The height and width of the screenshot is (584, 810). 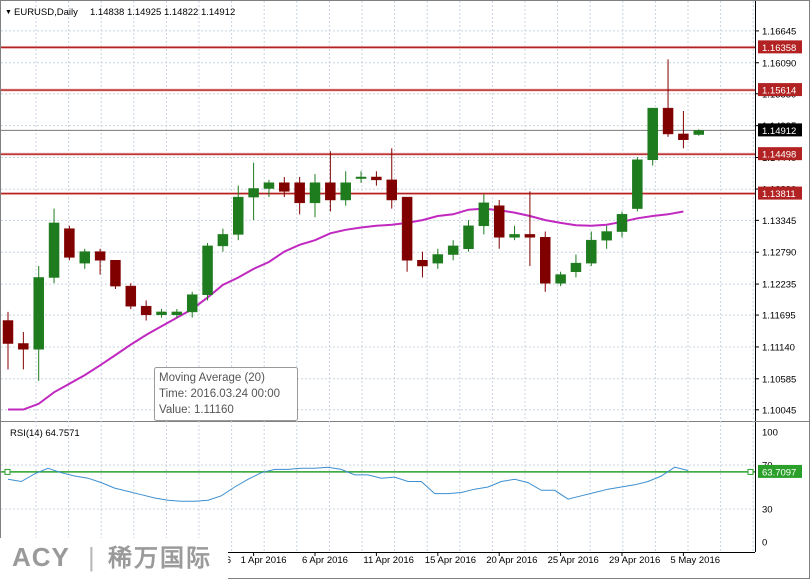 What do you see at coordinates (45, 433) in the screenshot?
I see `rsi-label: RSI(14) 64.7571` at bounding box center [45, 433].